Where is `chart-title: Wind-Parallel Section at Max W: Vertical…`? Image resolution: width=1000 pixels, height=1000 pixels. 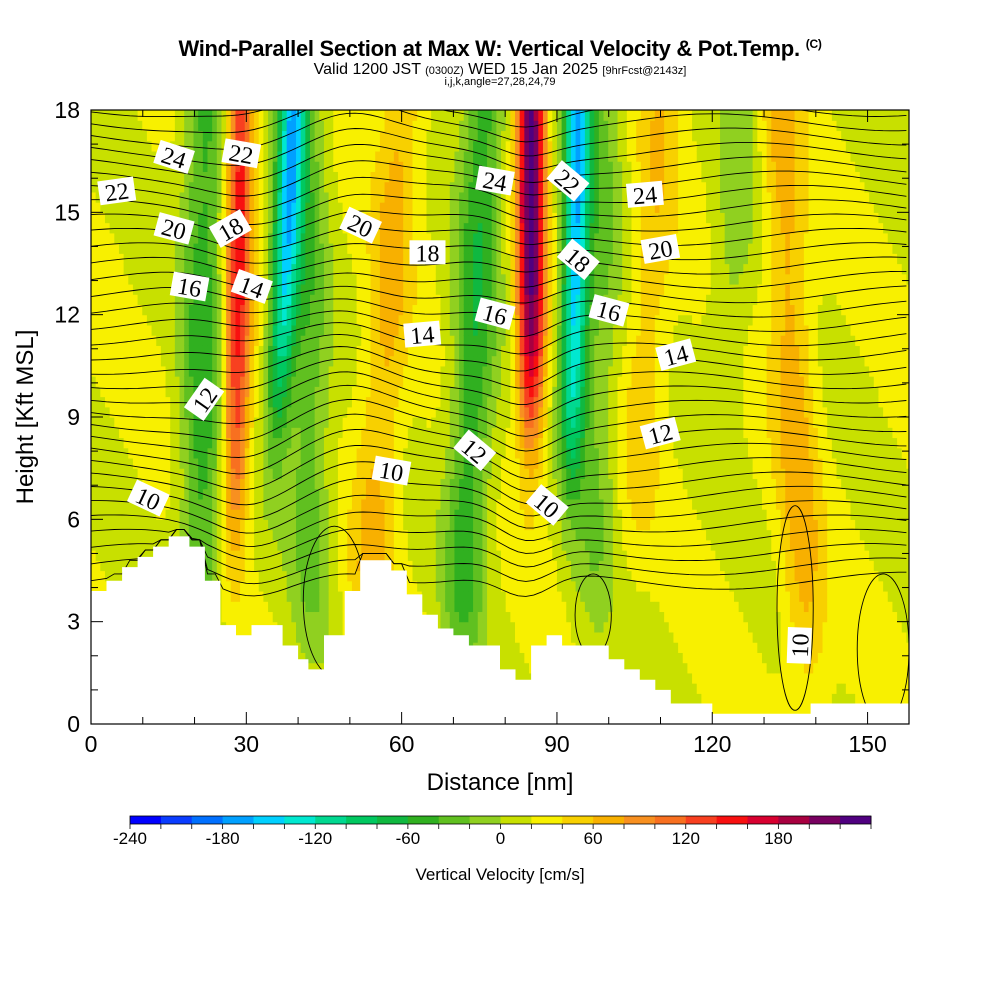
chart-title: Wind-Parallel Section at Max W: Vertical… is located at coordinates (500, 49).